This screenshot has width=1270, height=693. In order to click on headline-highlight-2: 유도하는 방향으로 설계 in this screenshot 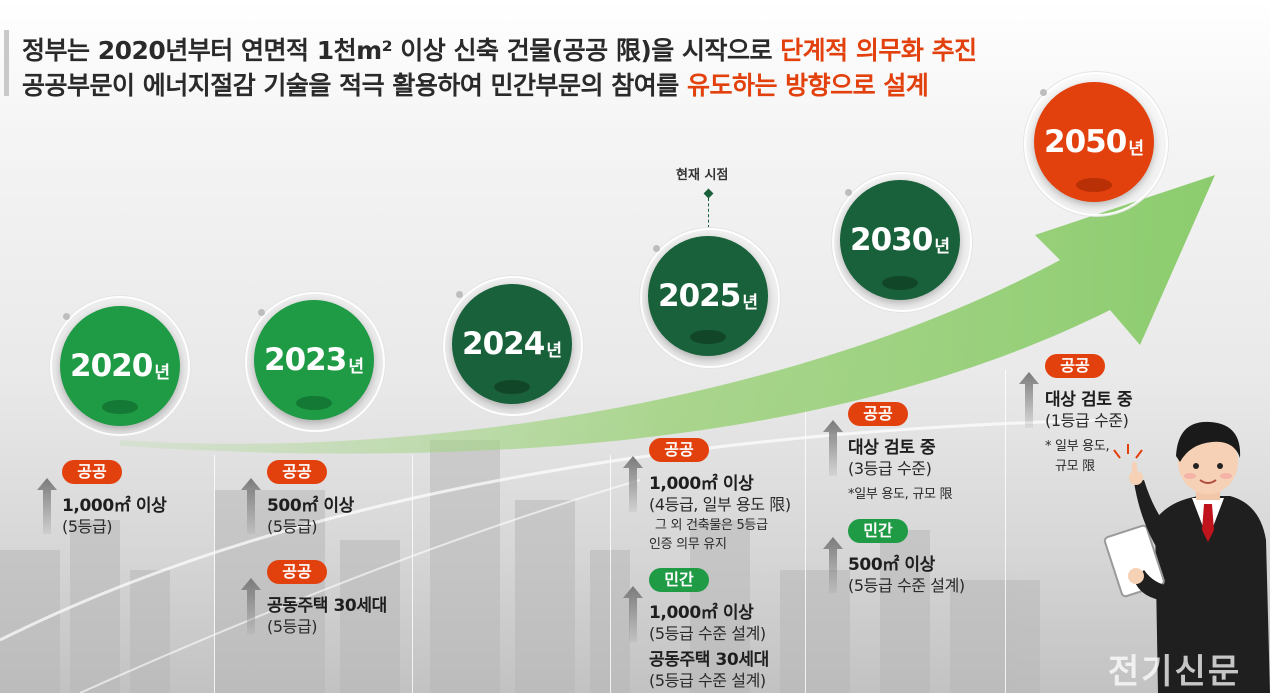, I will do `click(807, 85)`.